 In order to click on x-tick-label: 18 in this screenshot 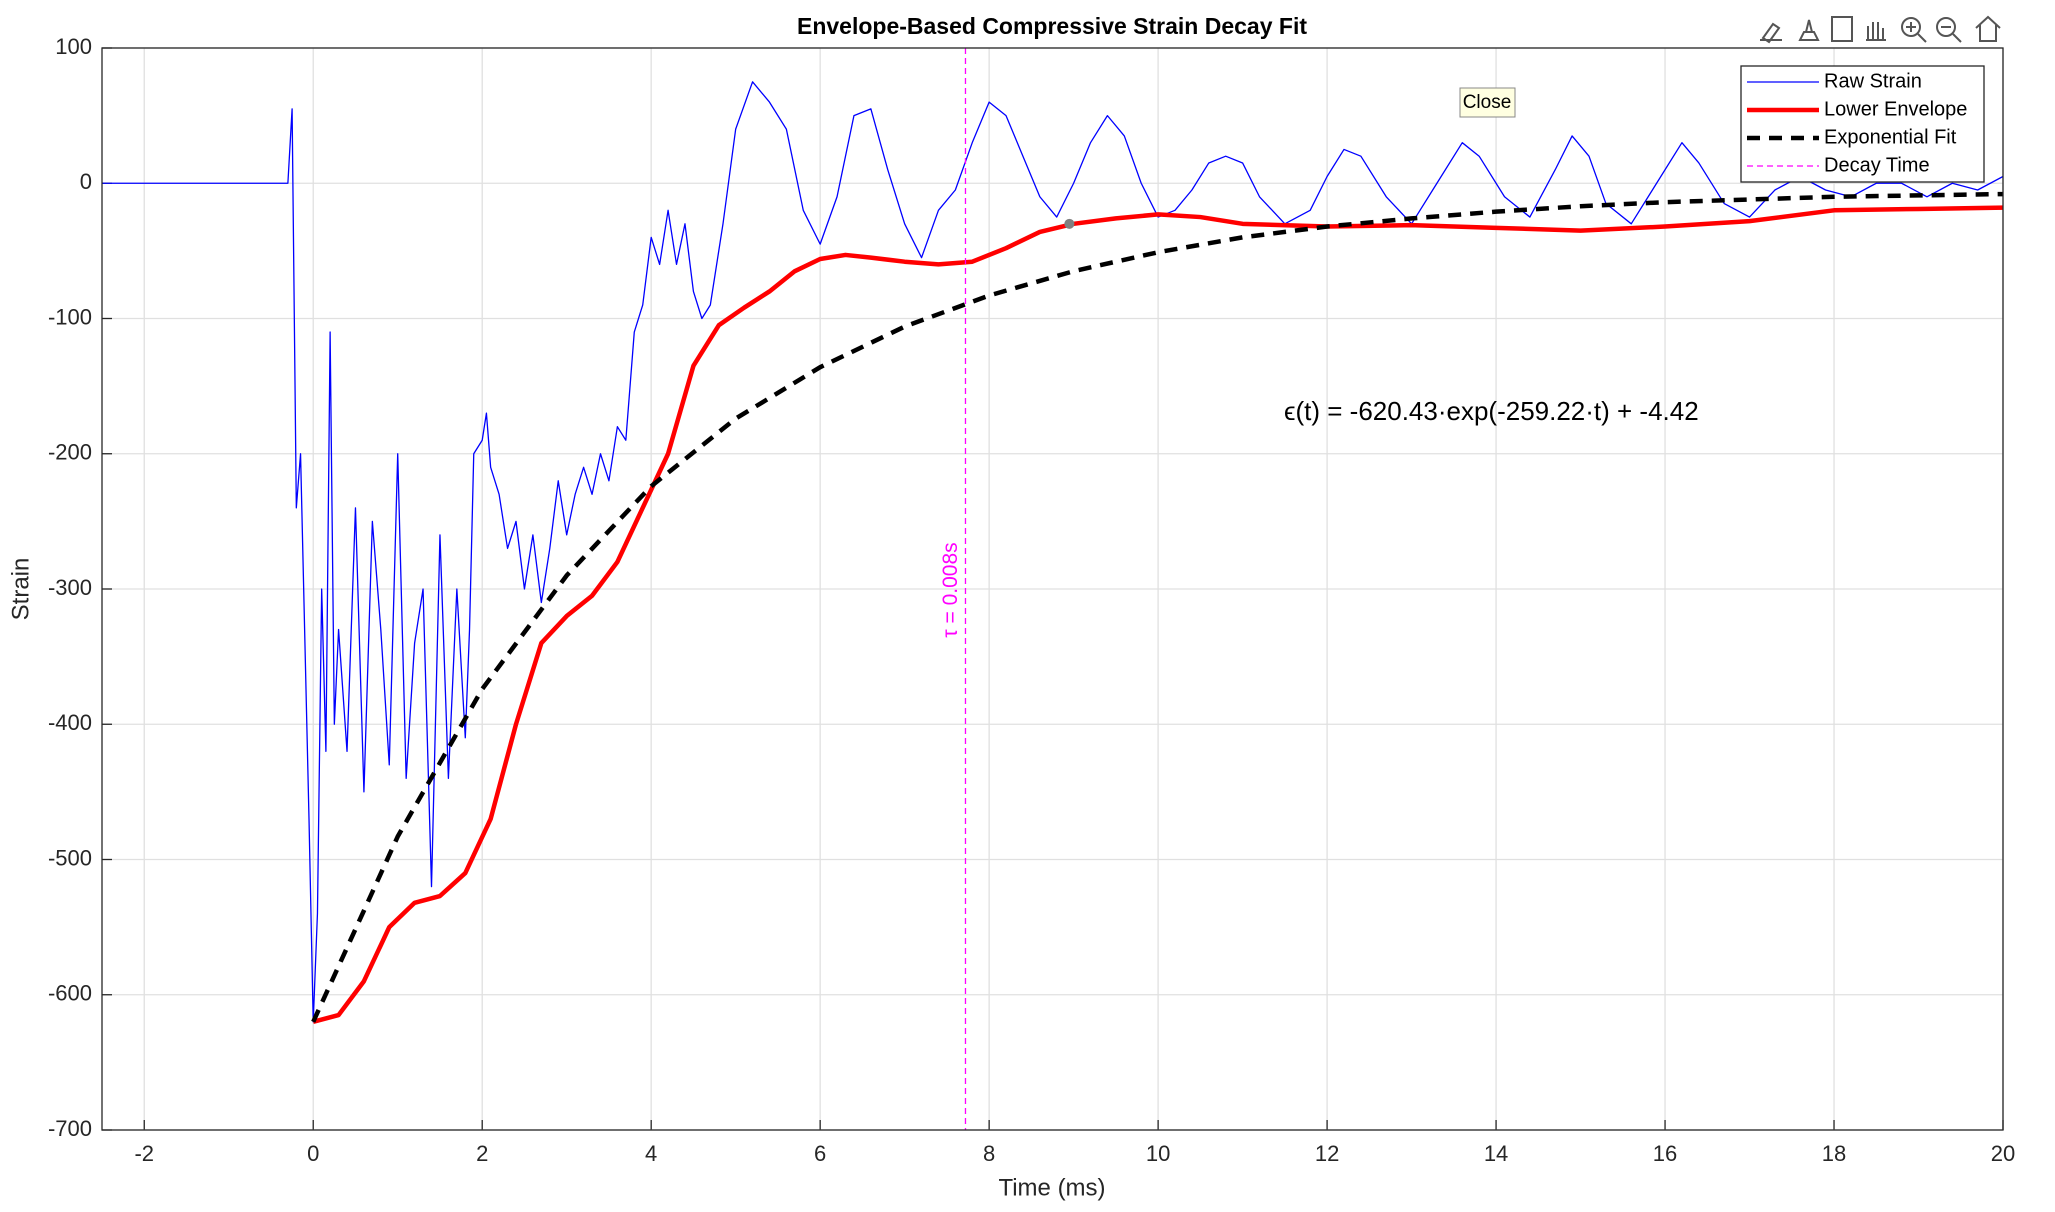, I will do `click(1834, 1153)`.